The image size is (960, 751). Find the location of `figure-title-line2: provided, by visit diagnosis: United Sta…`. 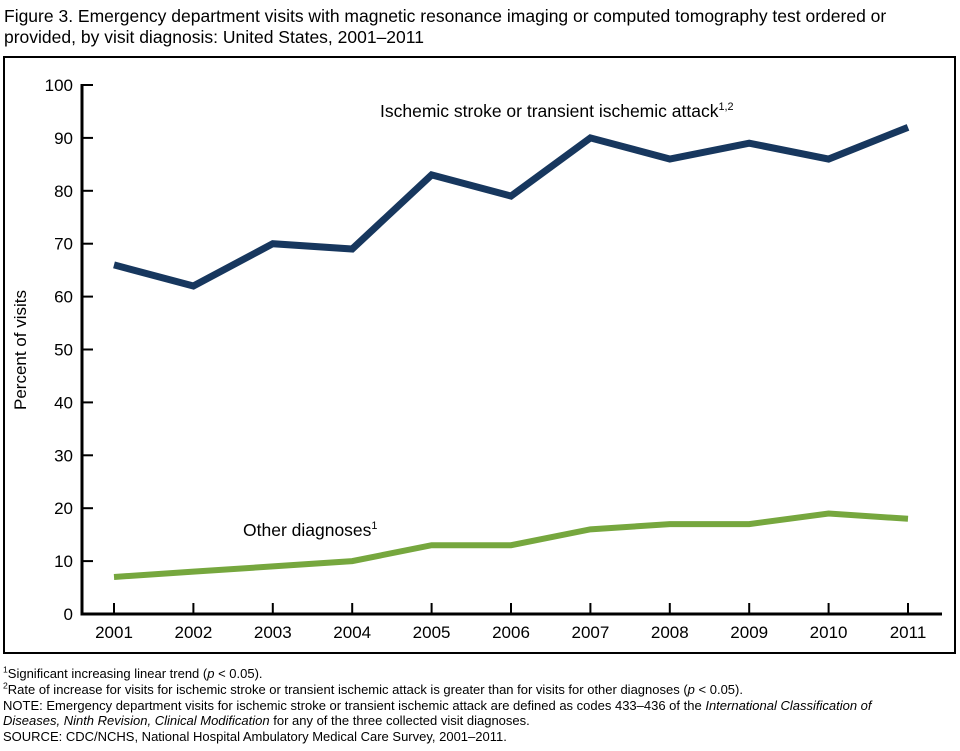

figure-title-line2: provided, by visit diagnosis: United Sta… is located at coordinates (214, 37).